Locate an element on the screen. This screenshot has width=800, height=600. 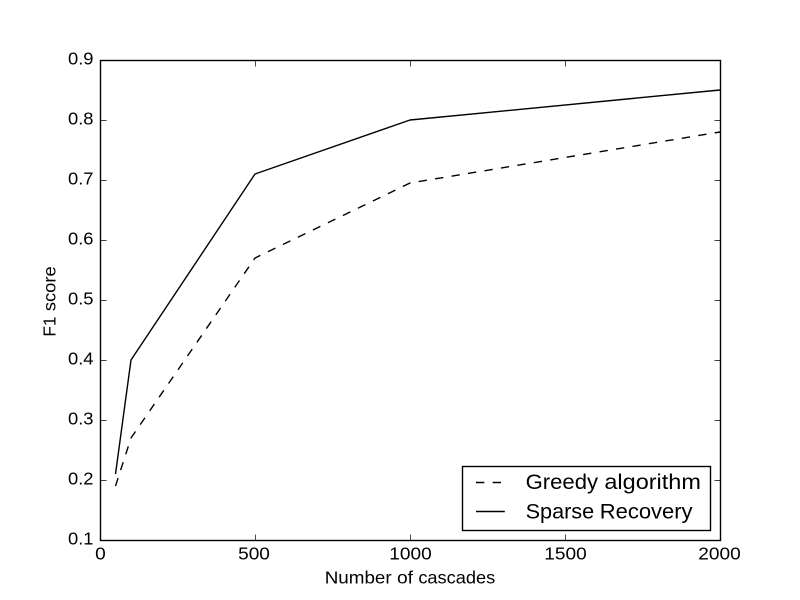
svg-text: 500 is located at coordinates (254, 554).